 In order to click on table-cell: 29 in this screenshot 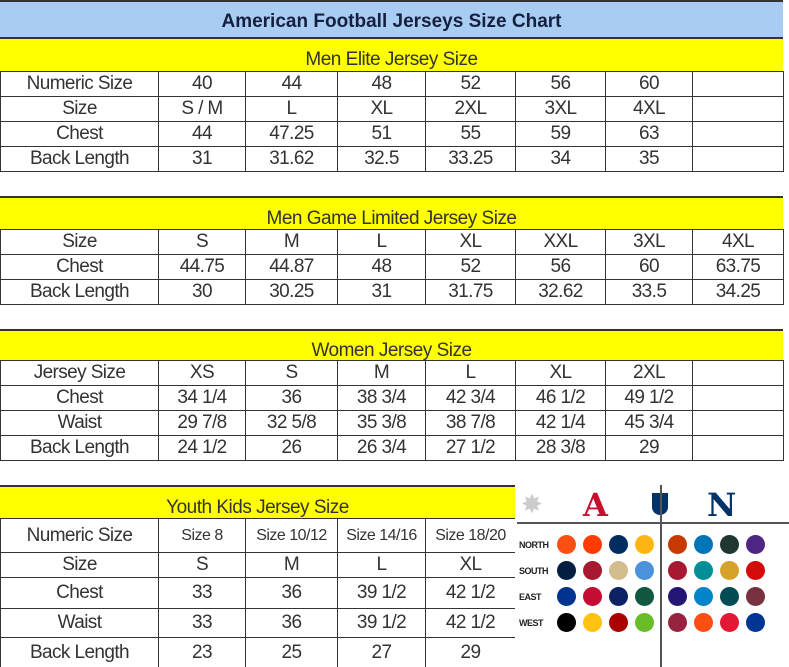, I will do `click(470, 652)`.